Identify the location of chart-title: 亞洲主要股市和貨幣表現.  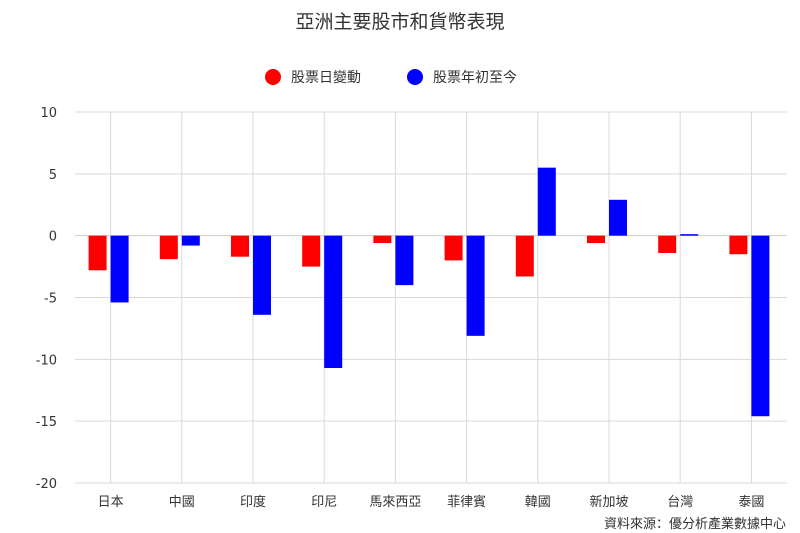
(399, 22).